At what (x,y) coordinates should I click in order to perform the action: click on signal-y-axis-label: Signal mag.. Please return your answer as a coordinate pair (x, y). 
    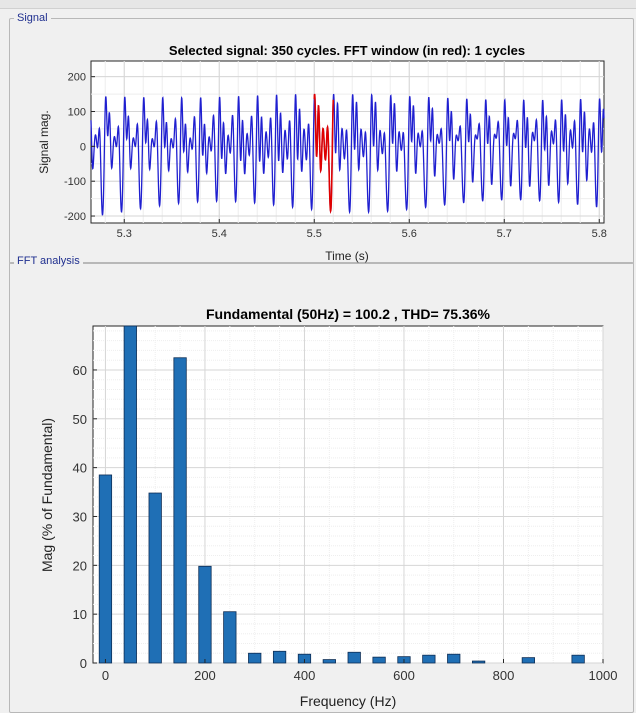
    Looking at the image, I should click on (44, 141).